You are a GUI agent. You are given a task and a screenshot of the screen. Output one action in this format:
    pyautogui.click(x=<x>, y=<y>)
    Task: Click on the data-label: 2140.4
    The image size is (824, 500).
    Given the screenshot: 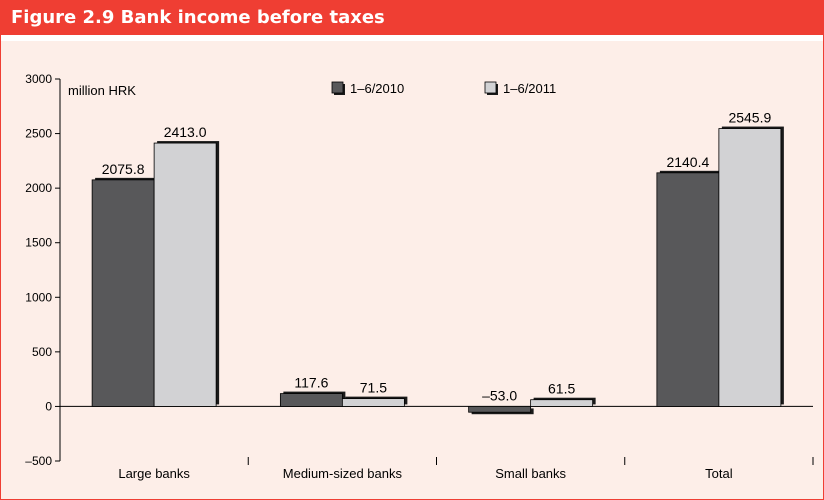 What is the action you would take?
    pyautogui.click(x=687, y=162)
    